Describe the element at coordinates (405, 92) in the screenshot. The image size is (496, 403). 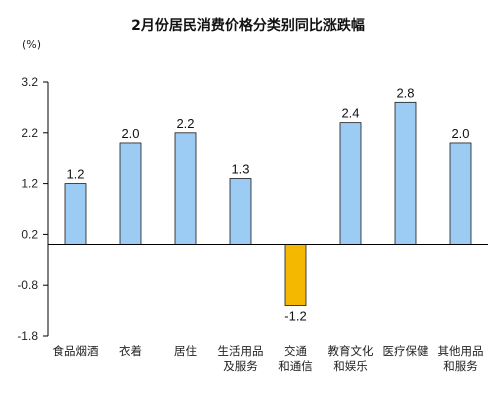
I see `data-label: 2.8` at that location.